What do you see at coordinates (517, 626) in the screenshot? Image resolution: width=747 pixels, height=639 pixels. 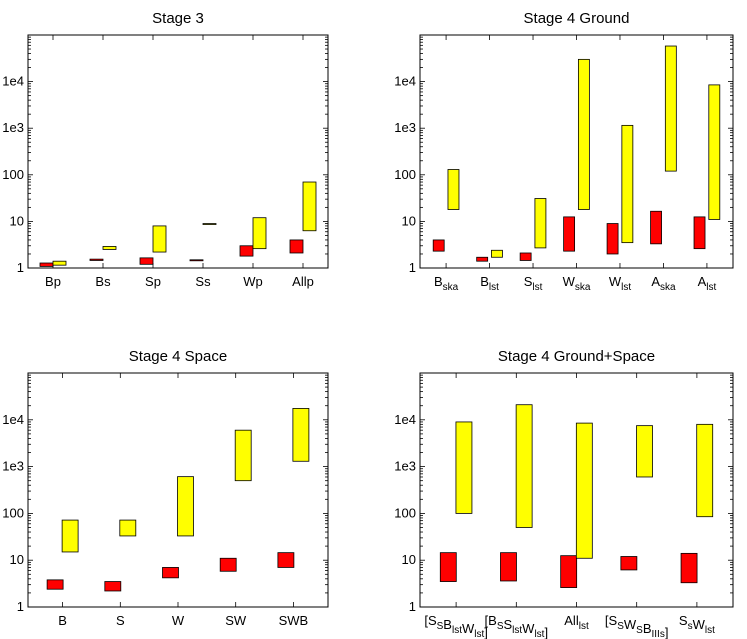 I see `x-tick-label: [BSSlstWlst]` at bounding box center [517, 626].